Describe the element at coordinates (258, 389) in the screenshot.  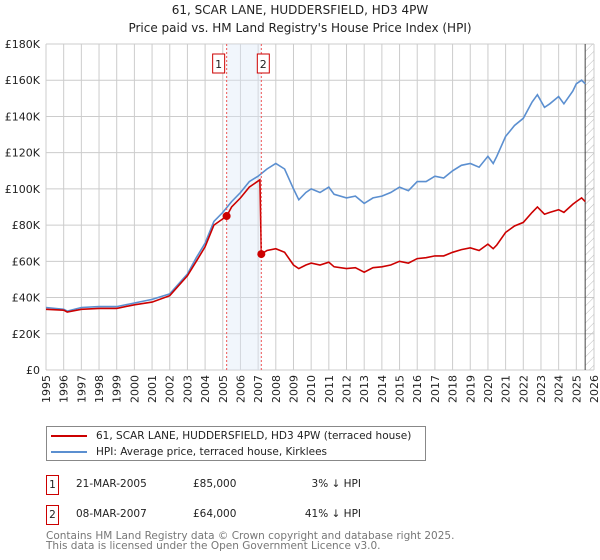
I see `x-tick-label: 2007` at that location.